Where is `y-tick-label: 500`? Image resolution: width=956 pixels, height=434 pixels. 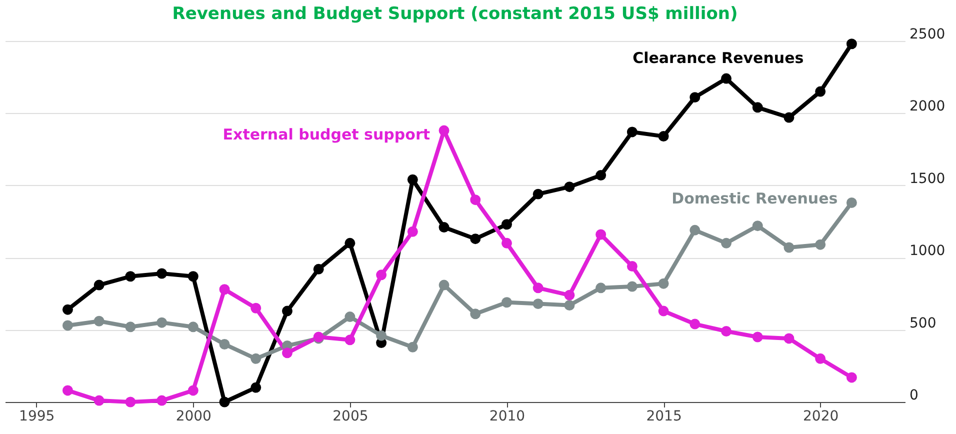
y-tick-label: 500 is located at coordinates (923, 323).